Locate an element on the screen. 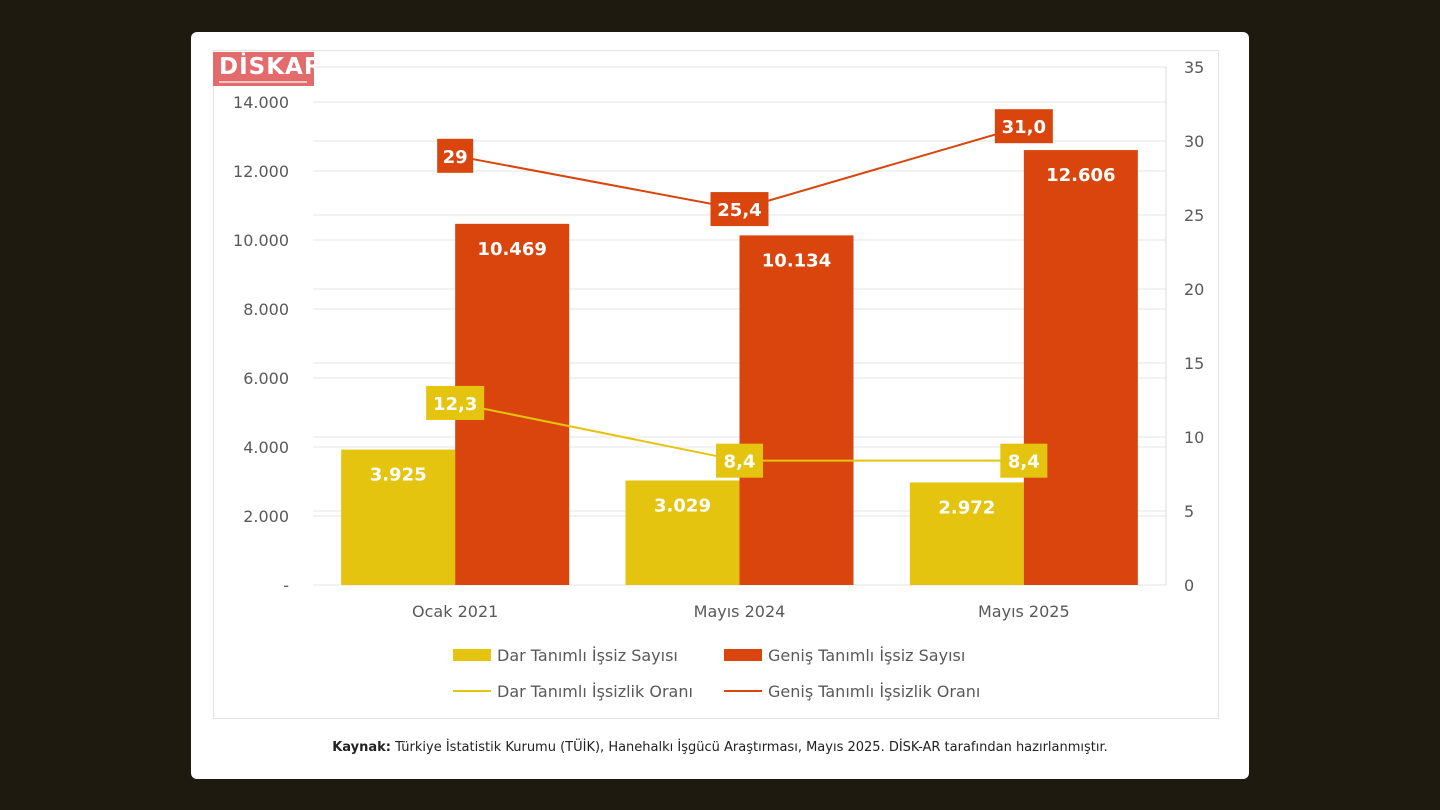 The height and width of the screenshot is (810, 1440). legend-label: Geniş Tanımlı İşsiz Sayısı is located at coordinates (866, 655).